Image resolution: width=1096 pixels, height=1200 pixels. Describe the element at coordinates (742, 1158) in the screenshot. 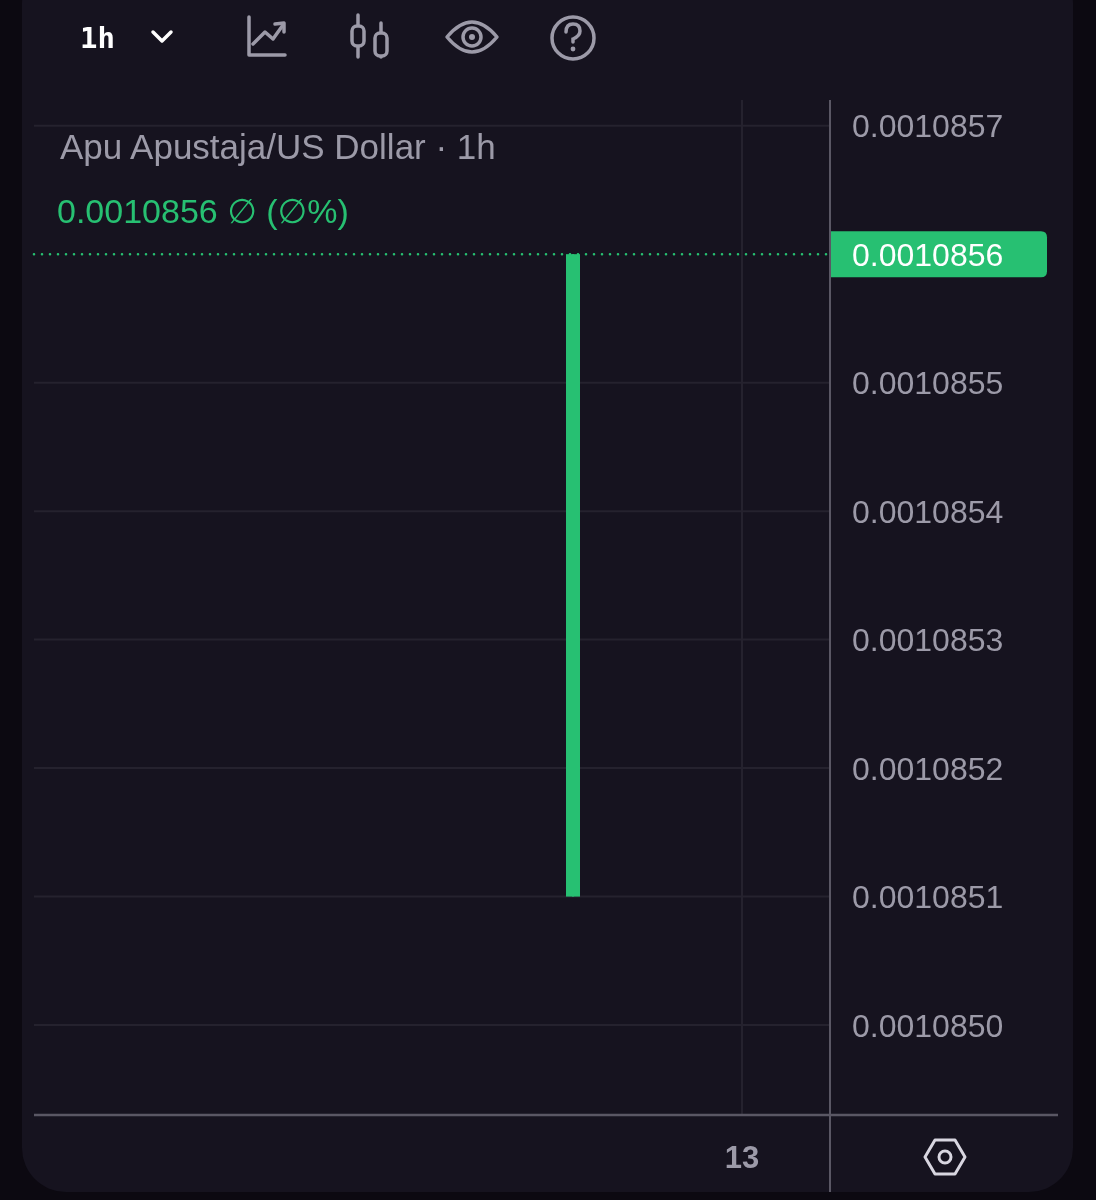

I see `x-tick-label: 13` at that location.